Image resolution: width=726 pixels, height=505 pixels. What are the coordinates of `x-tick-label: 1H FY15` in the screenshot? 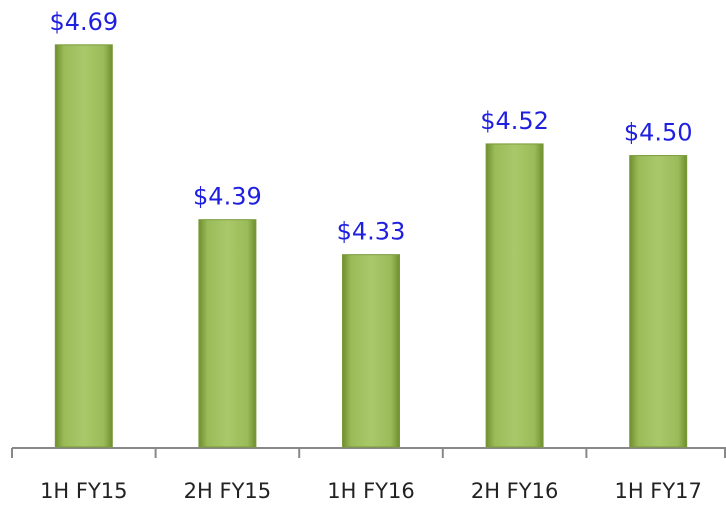 It's located at (83, 491).